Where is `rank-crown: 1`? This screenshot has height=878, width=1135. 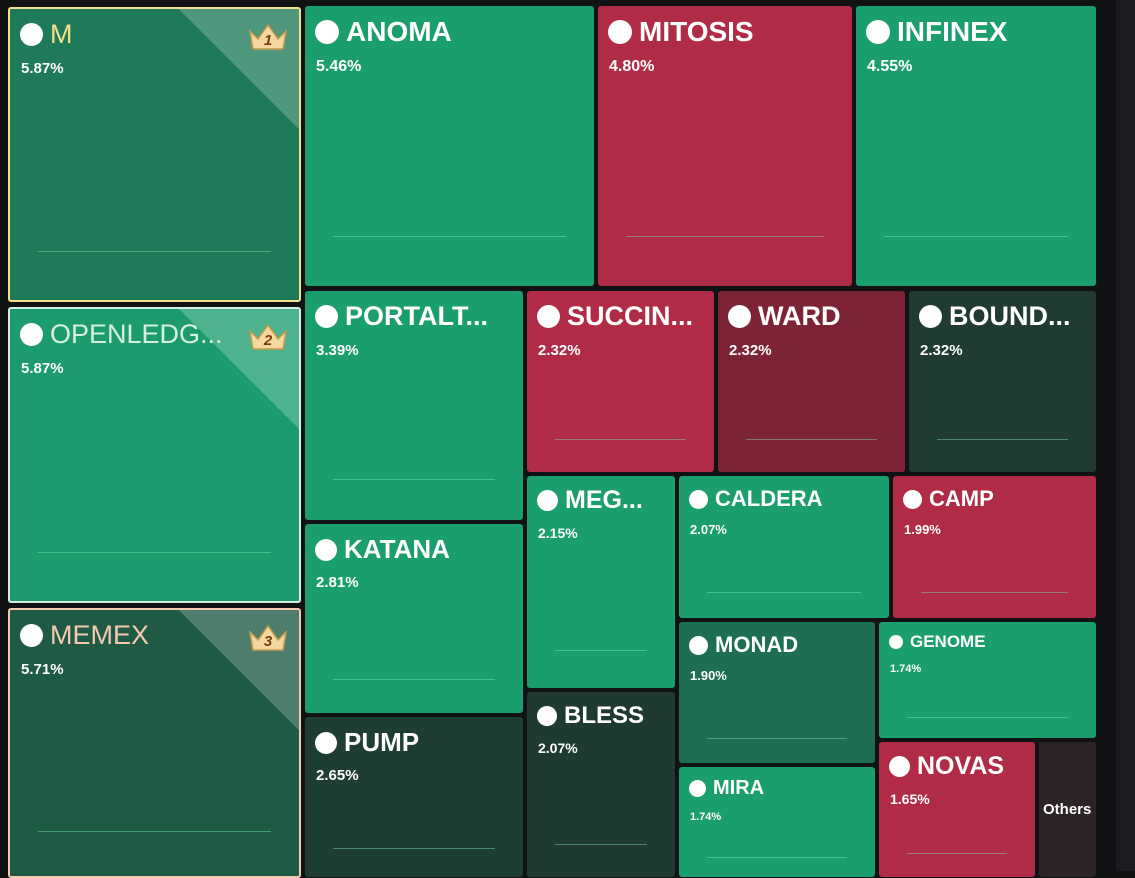 rank-crown: 1 is located at coordinates (268, 36).